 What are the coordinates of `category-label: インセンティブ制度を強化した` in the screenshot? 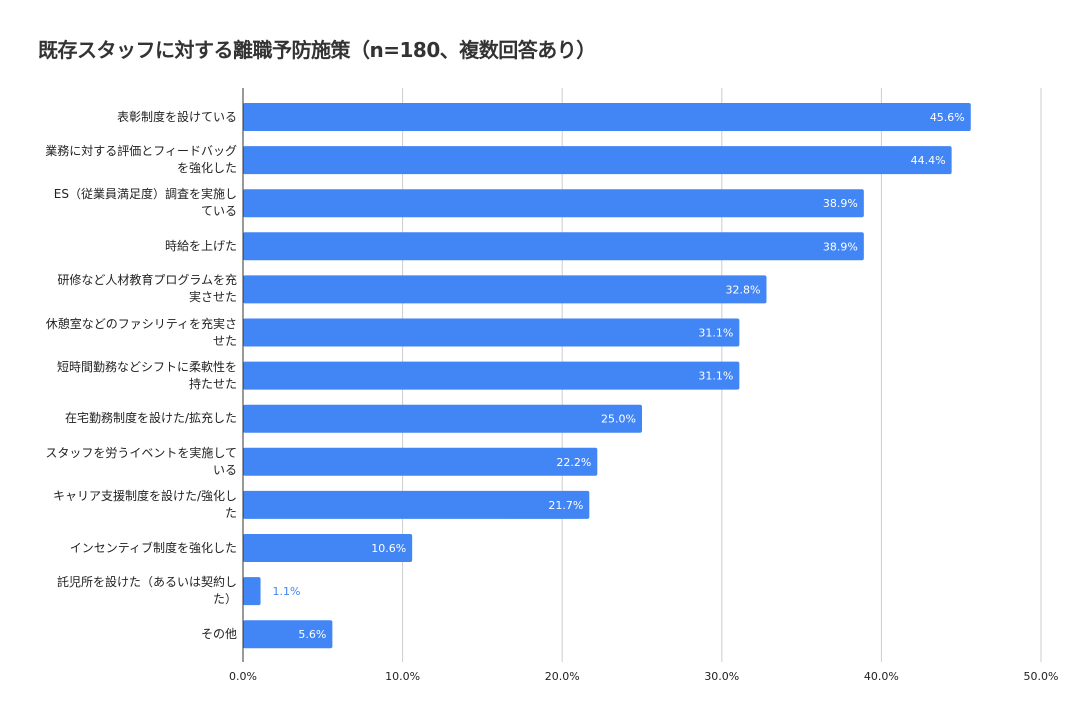 It's located at (137, 548).